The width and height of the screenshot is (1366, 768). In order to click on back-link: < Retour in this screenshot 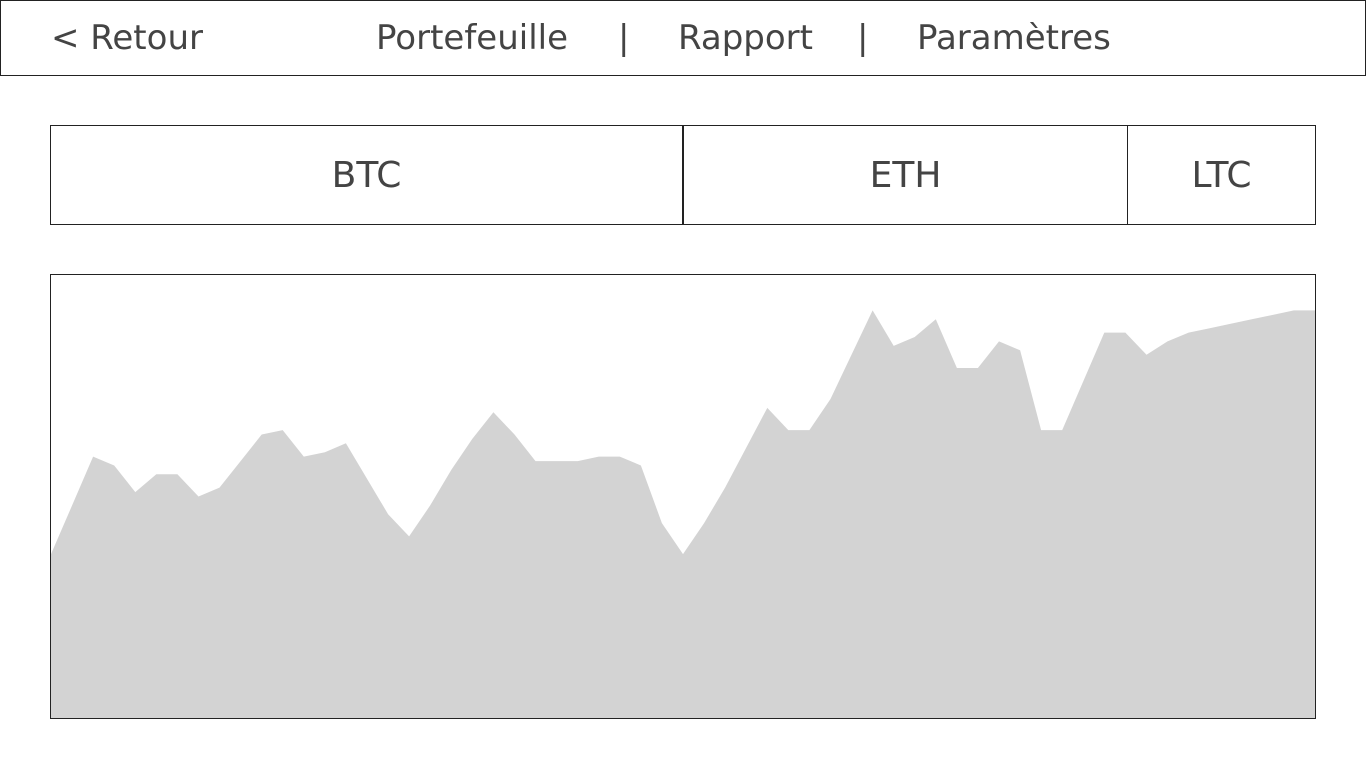, I will do `click(127, 38)`.